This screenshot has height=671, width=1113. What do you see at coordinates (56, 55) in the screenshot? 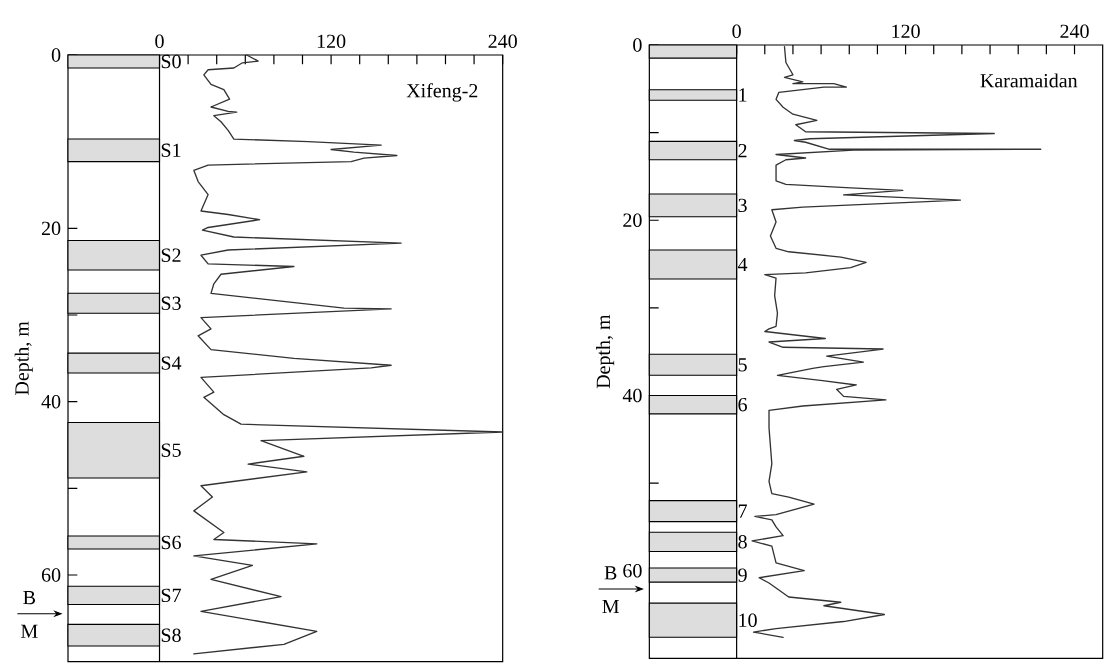
I see `y-tick-label: 0` at bounding box center [56, 55].